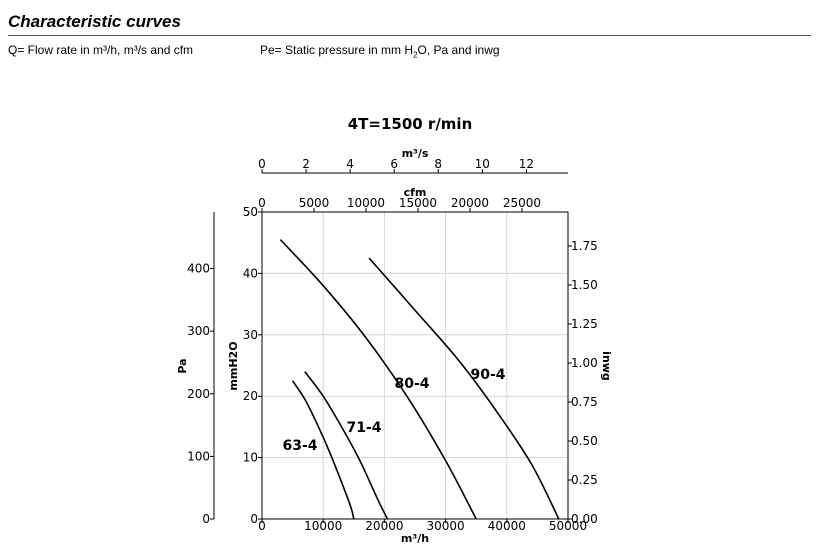 Image resolution: width=831 pixels, height=557 pixels. Describe the element at coordinates (198, 331) in the screenshot. I see `pa-tick-label: 300` at that location.